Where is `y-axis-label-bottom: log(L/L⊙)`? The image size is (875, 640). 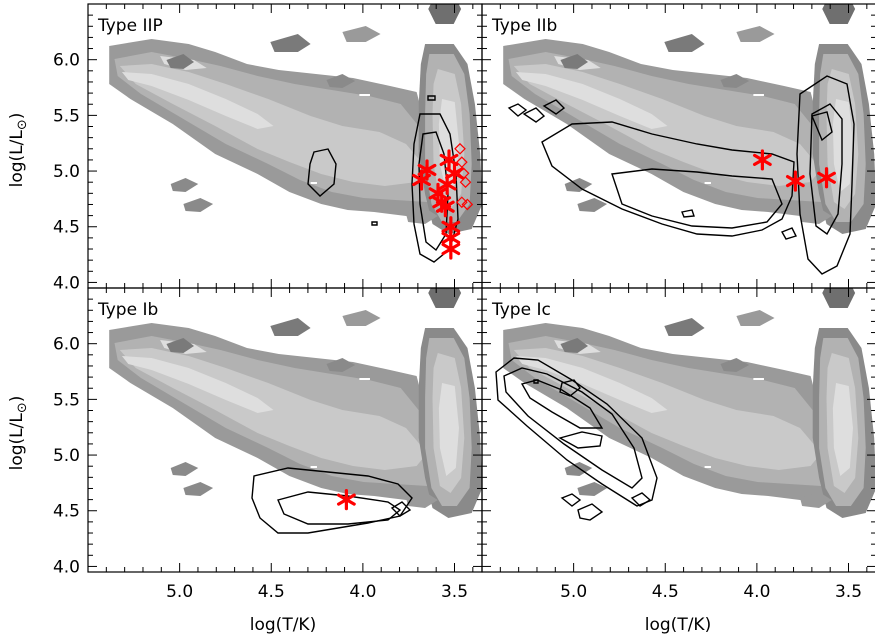 y-axis-label-bottom: log(L/L⊙) is located at coordinates (18, 433).